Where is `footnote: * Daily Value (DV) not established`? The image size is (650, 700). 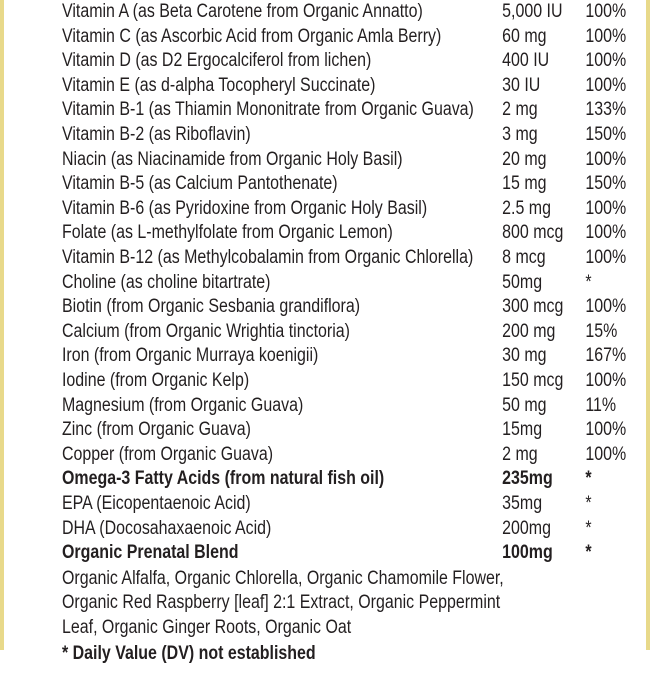 footnote: * Daily Value (DV) not established is located at coordinates (189, 653).